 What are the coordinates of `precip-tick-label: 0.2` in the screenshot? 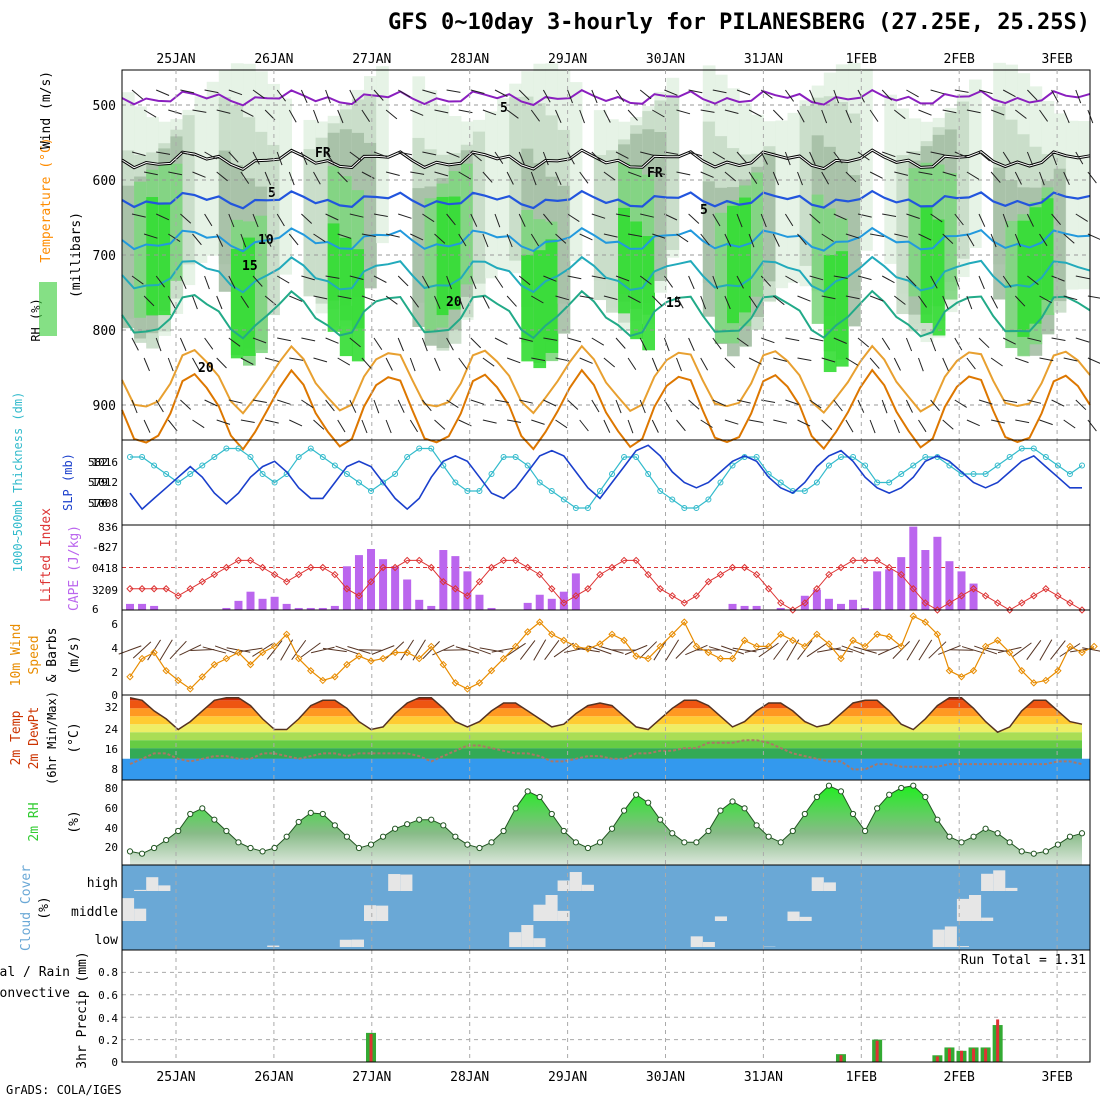 It's located at (108, 1040).